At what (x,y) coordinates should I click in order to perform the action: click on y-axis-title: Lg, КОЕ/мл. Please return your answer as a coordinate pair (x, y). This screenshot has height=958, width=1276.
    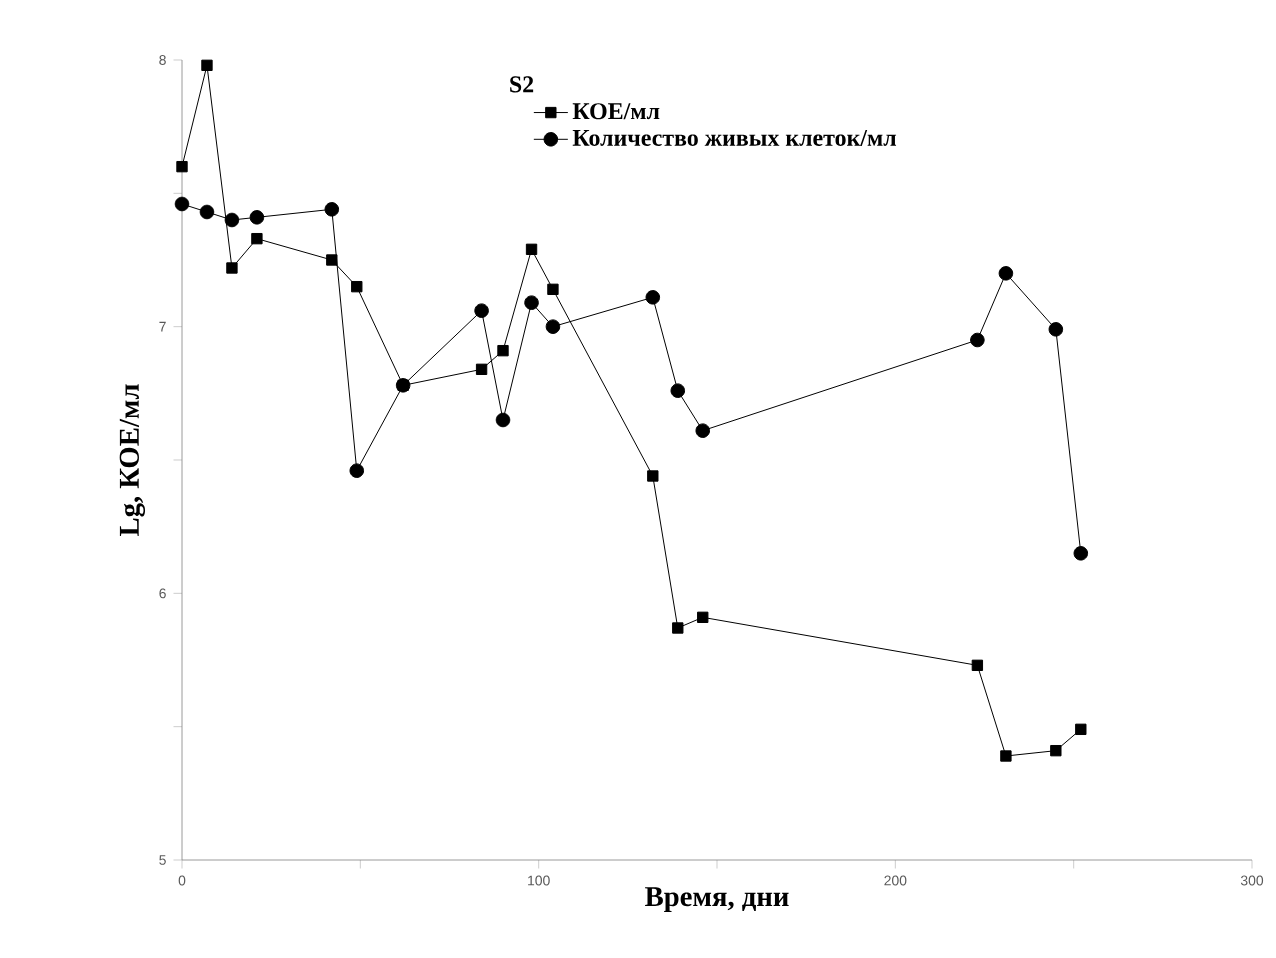
    Looking at the image, I should click on (132, 460).